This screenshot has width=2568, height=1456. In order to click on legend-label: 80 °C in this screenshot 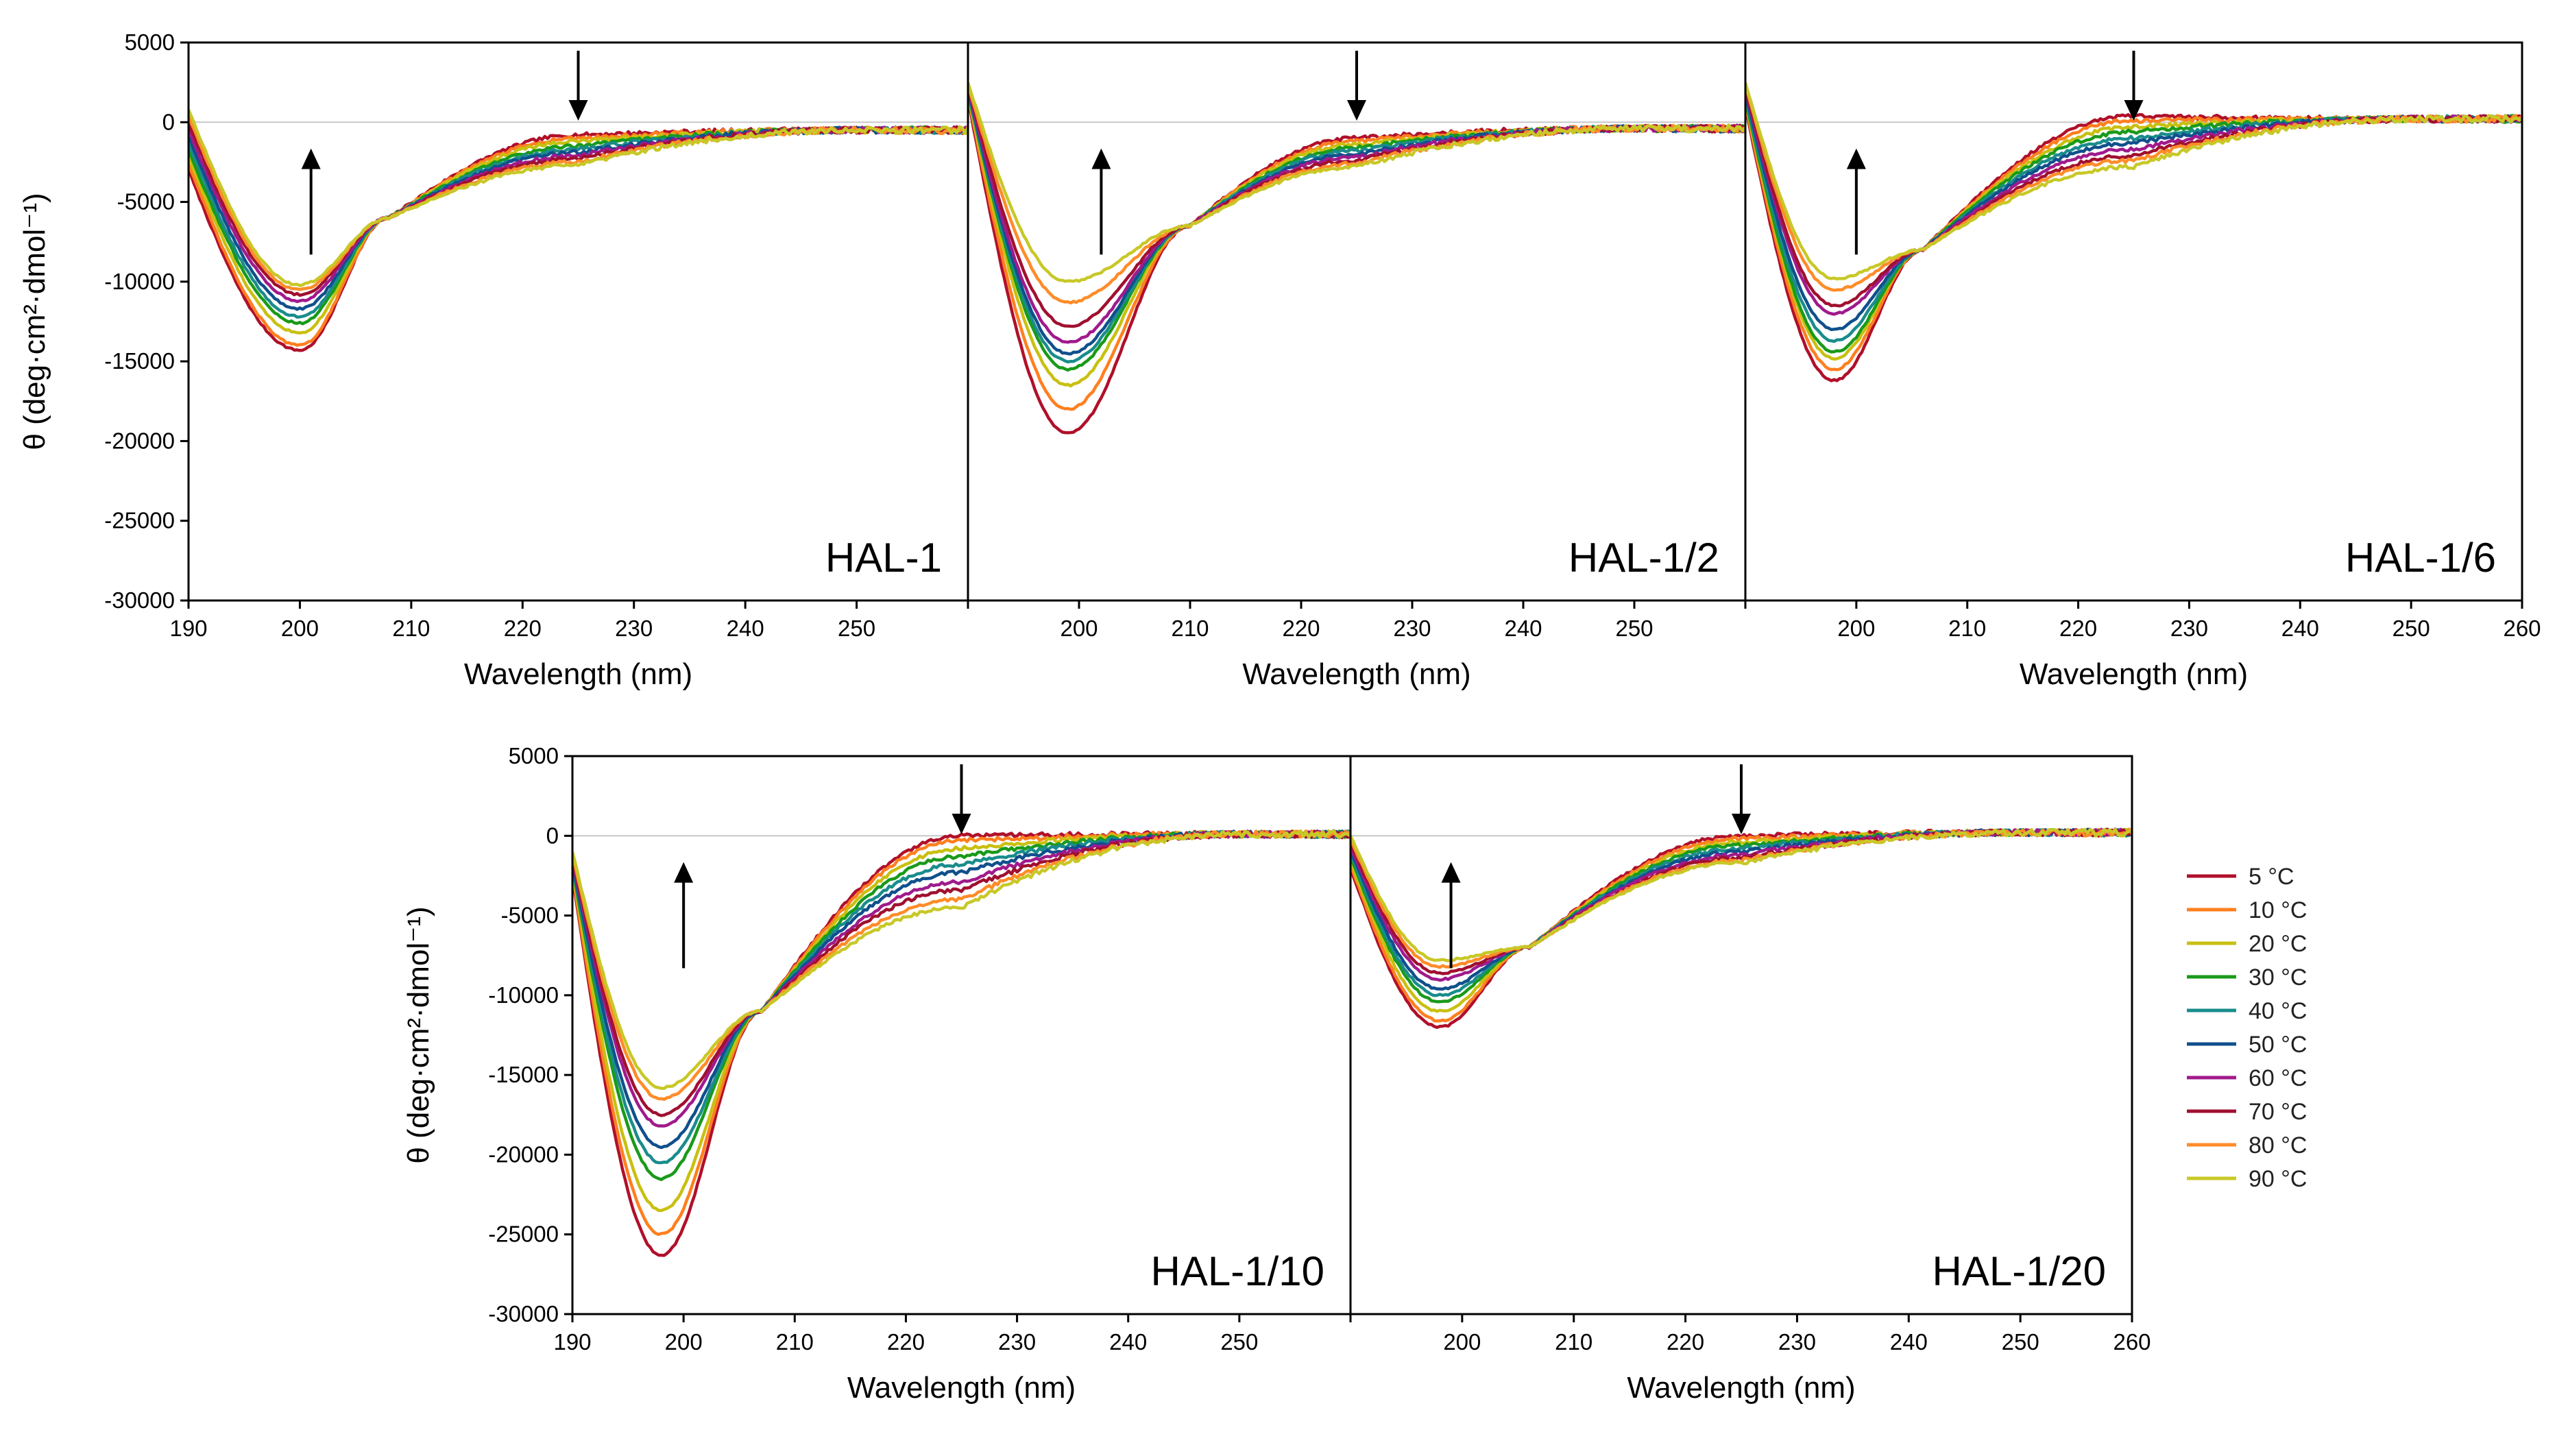, I will do `click(2278, 1145)`.